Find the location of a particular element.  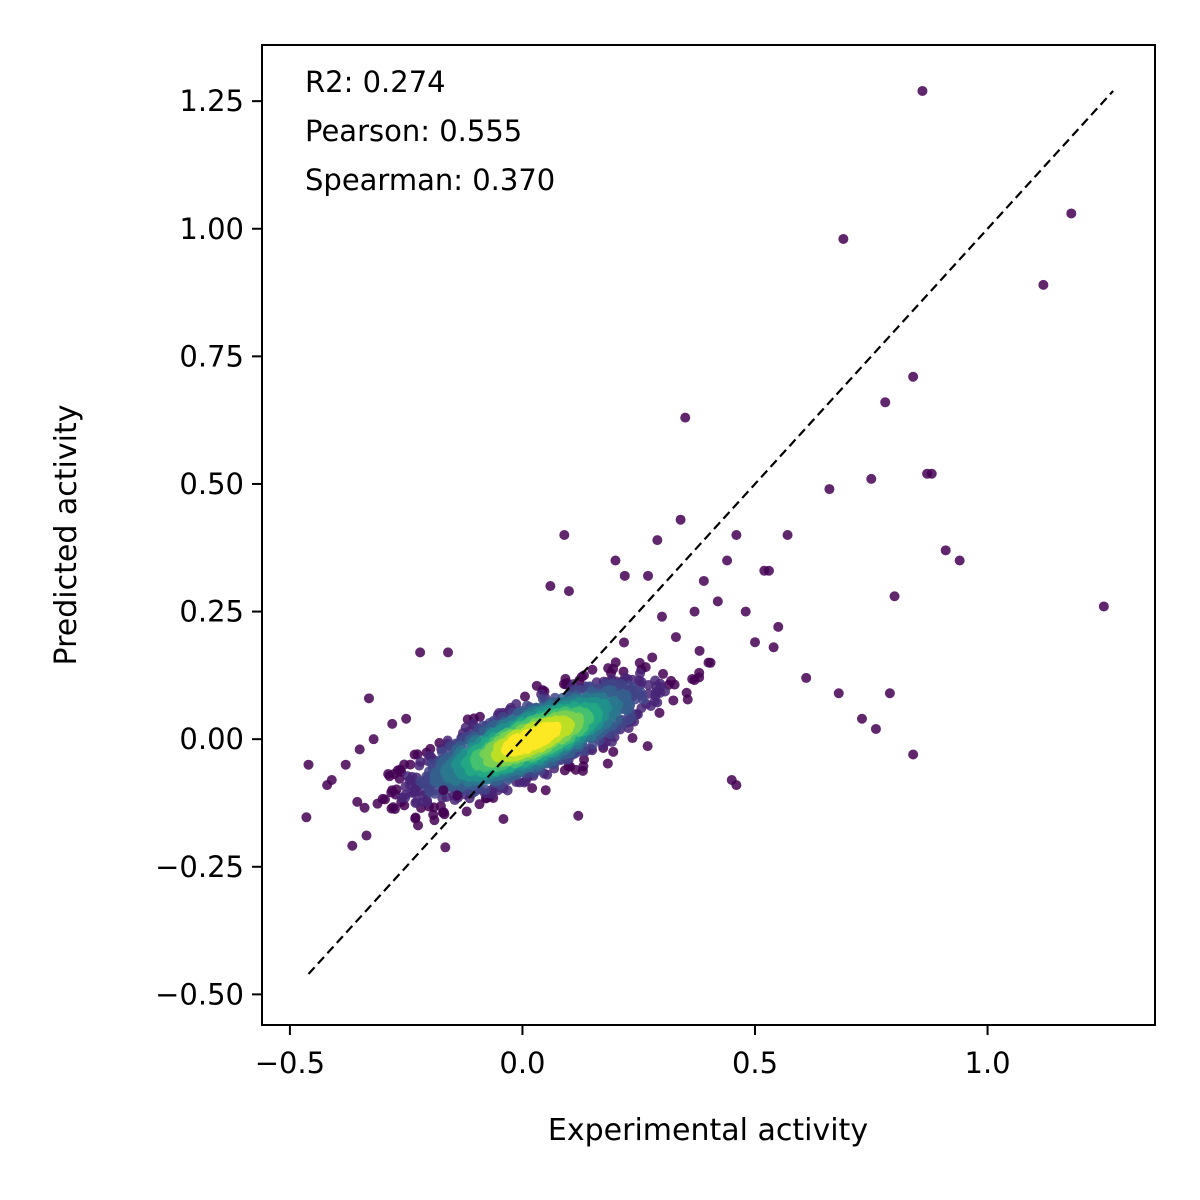

x-tick-label: 1.0 is located at coordinates (988, 1063).